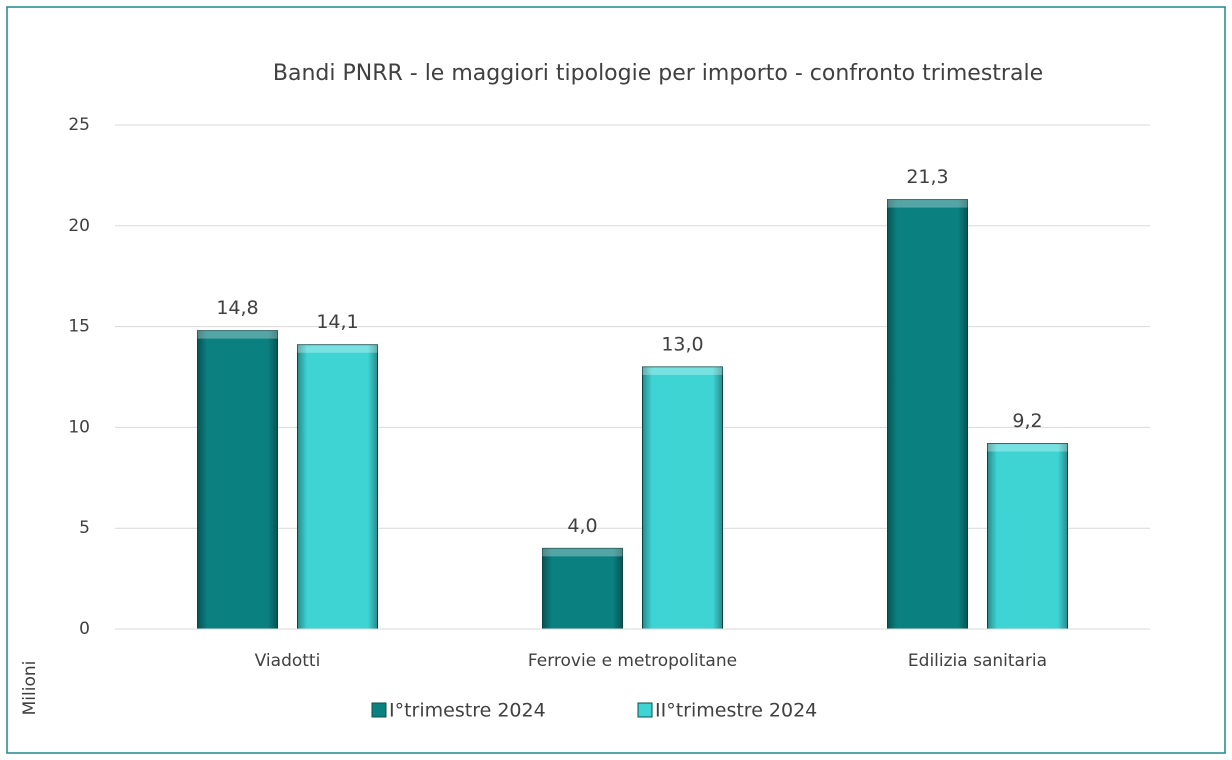 The height and width of the screenshot is (760, 1232). I want to click on x-tick-label: Viadotti, so click(288, 661).